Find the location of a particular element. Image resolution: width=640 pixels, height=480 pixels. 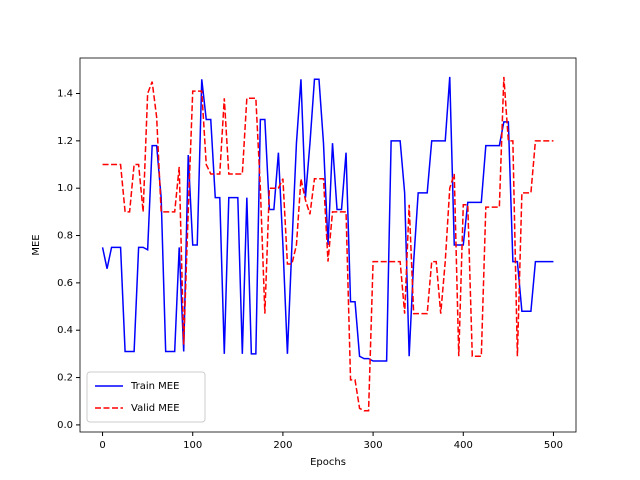

x-tick-label: 100 is located at coordinates (192, 445).